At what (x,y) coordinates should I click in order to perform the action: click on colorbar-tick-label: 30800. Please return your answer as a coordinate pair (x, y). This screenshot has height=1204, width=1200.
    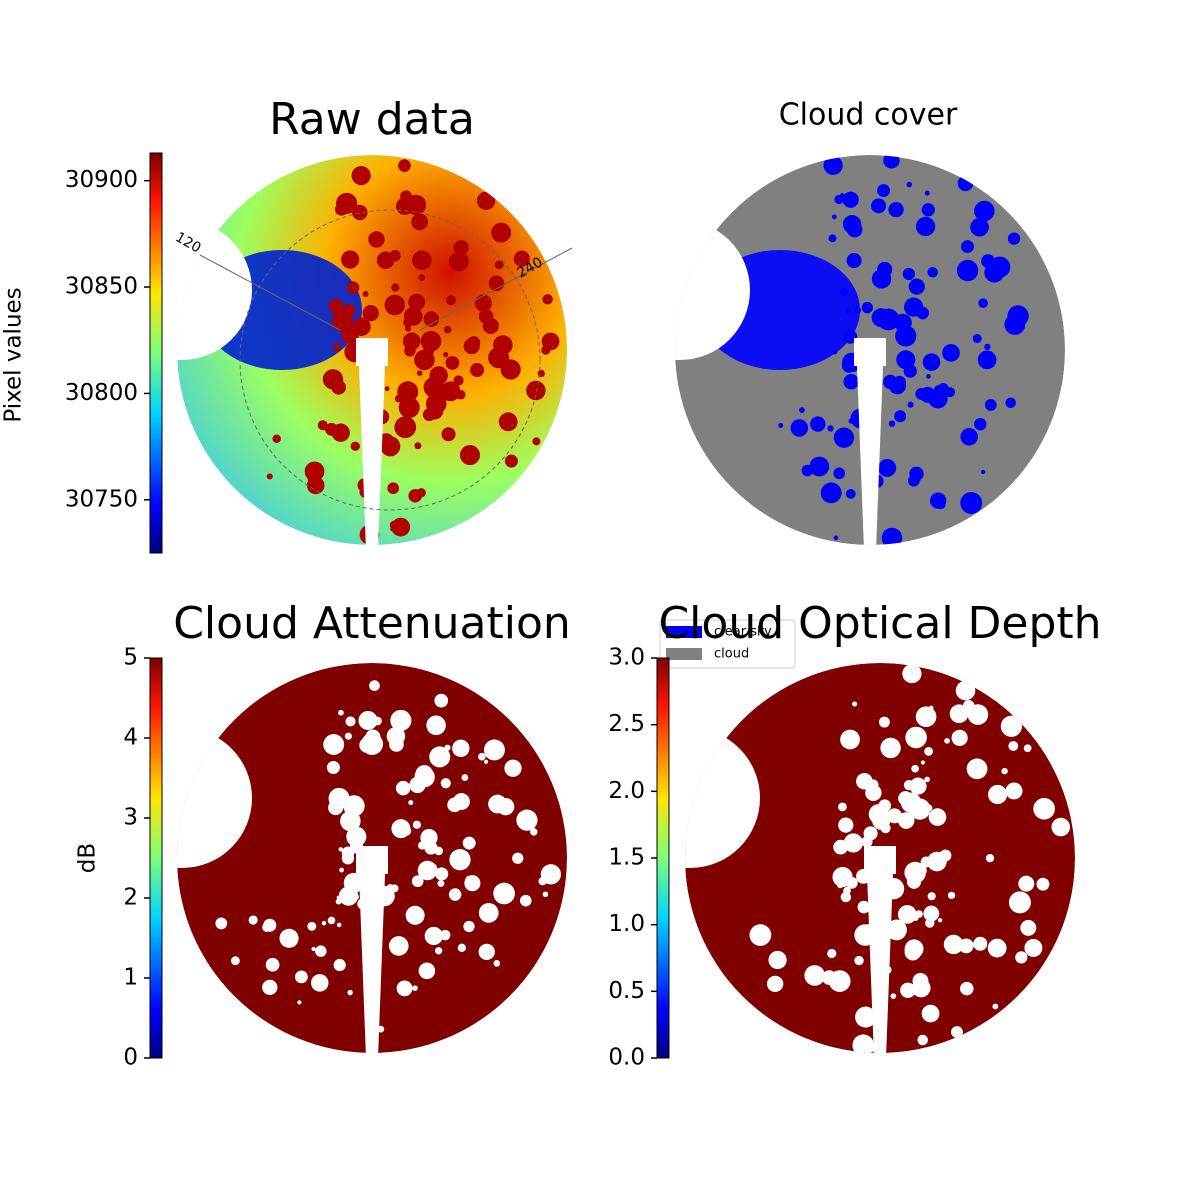
    Looking at the image, I should click on (101, 393).